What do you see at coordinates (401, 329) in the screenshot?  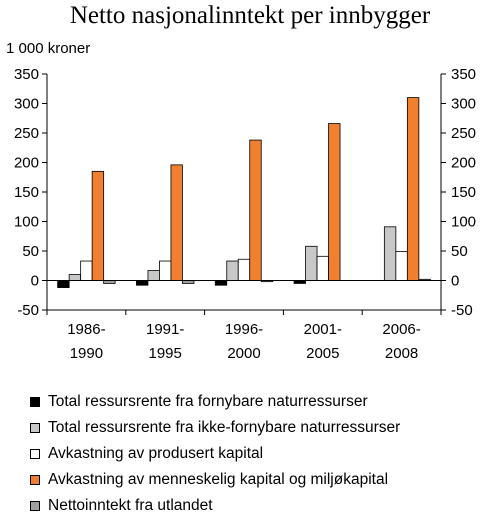 I see `x-tick-label: 2006-` at bounding box center [401, 329].